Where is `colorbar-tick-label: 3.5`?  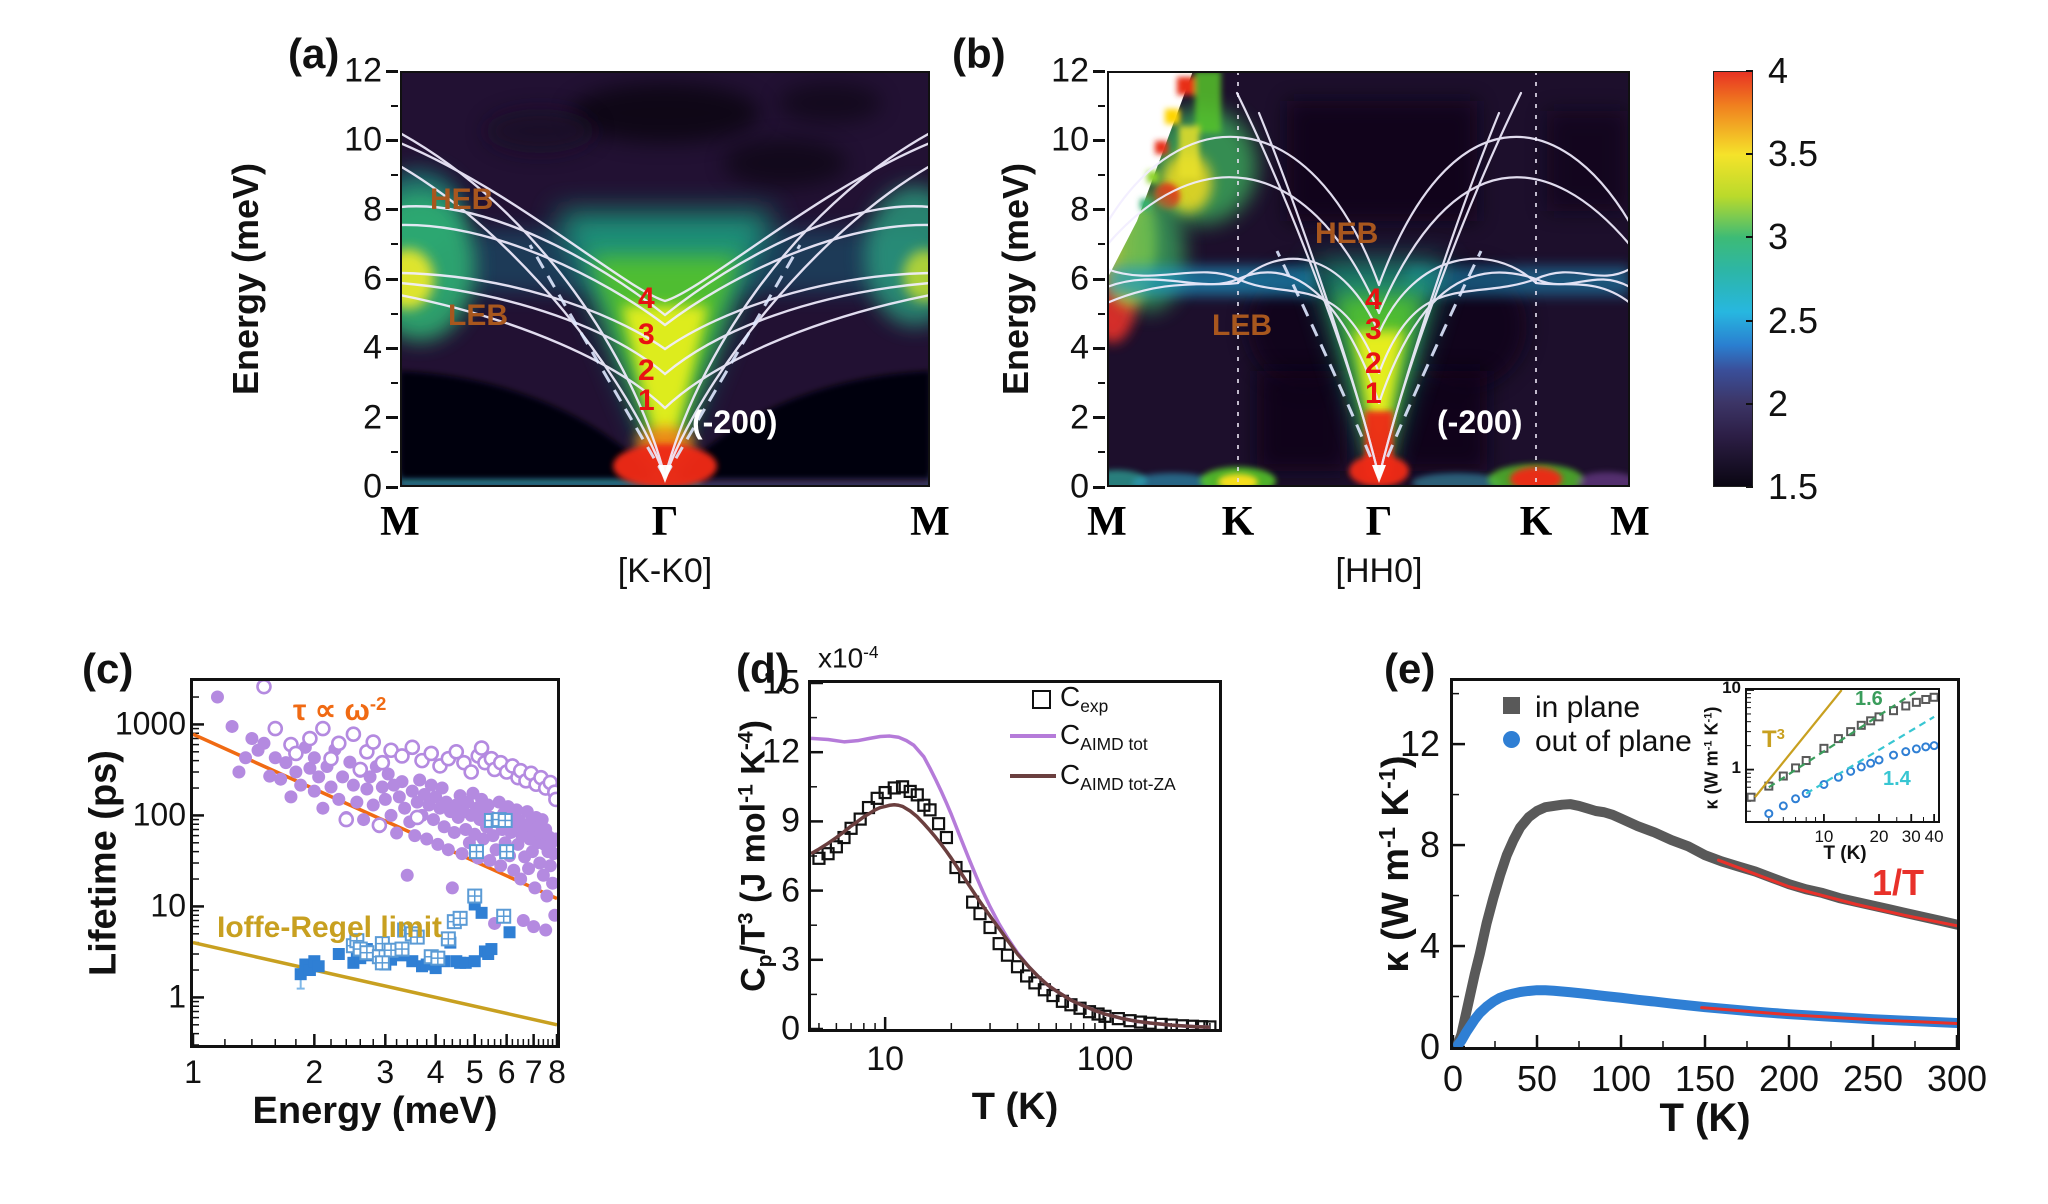
colorbar-tick-label: 3.5 is located at coordinates (1793, 154).